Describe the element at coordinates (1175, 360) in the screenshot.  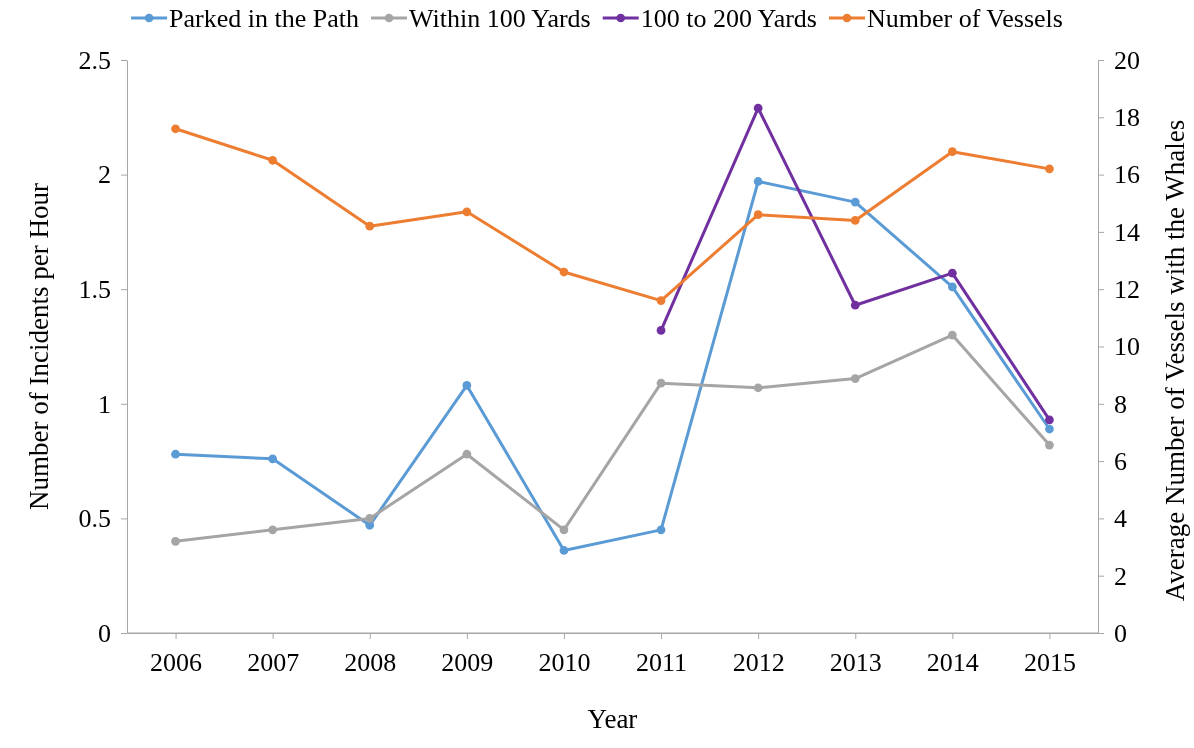
I see `y2-axis-title: Average Number of Vessels with the Whales` at that location.